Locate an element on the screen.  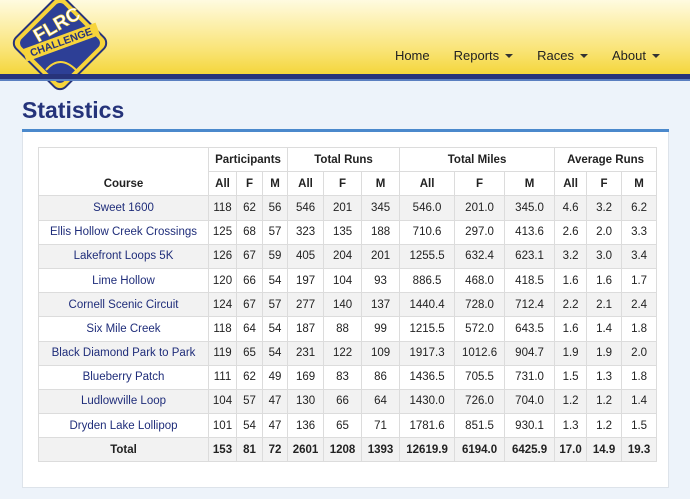
table-cell: 47 is located at coordinates (275, 426).